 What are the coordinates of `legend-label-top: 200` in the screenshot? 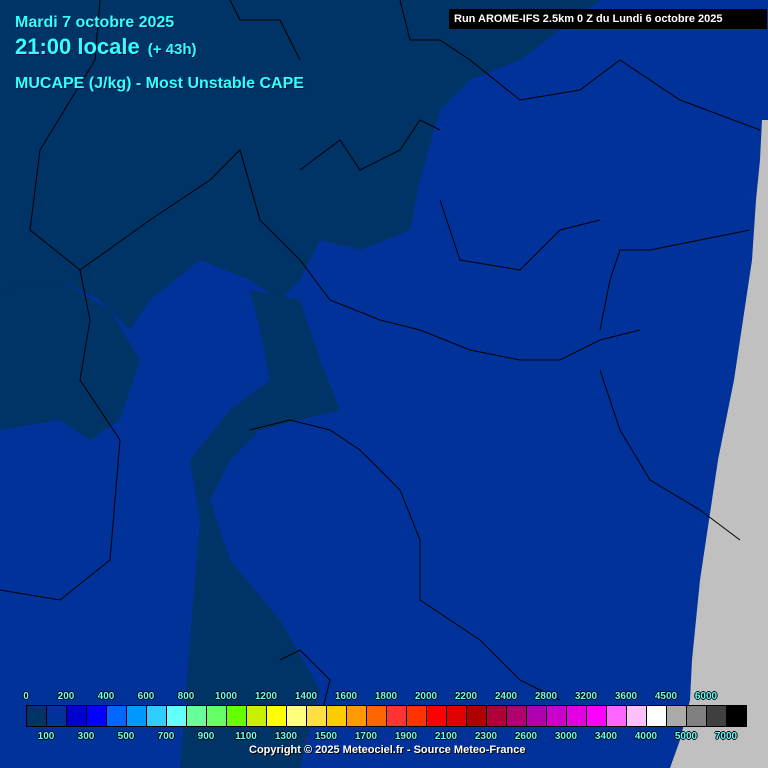 It's located at (66, 696).